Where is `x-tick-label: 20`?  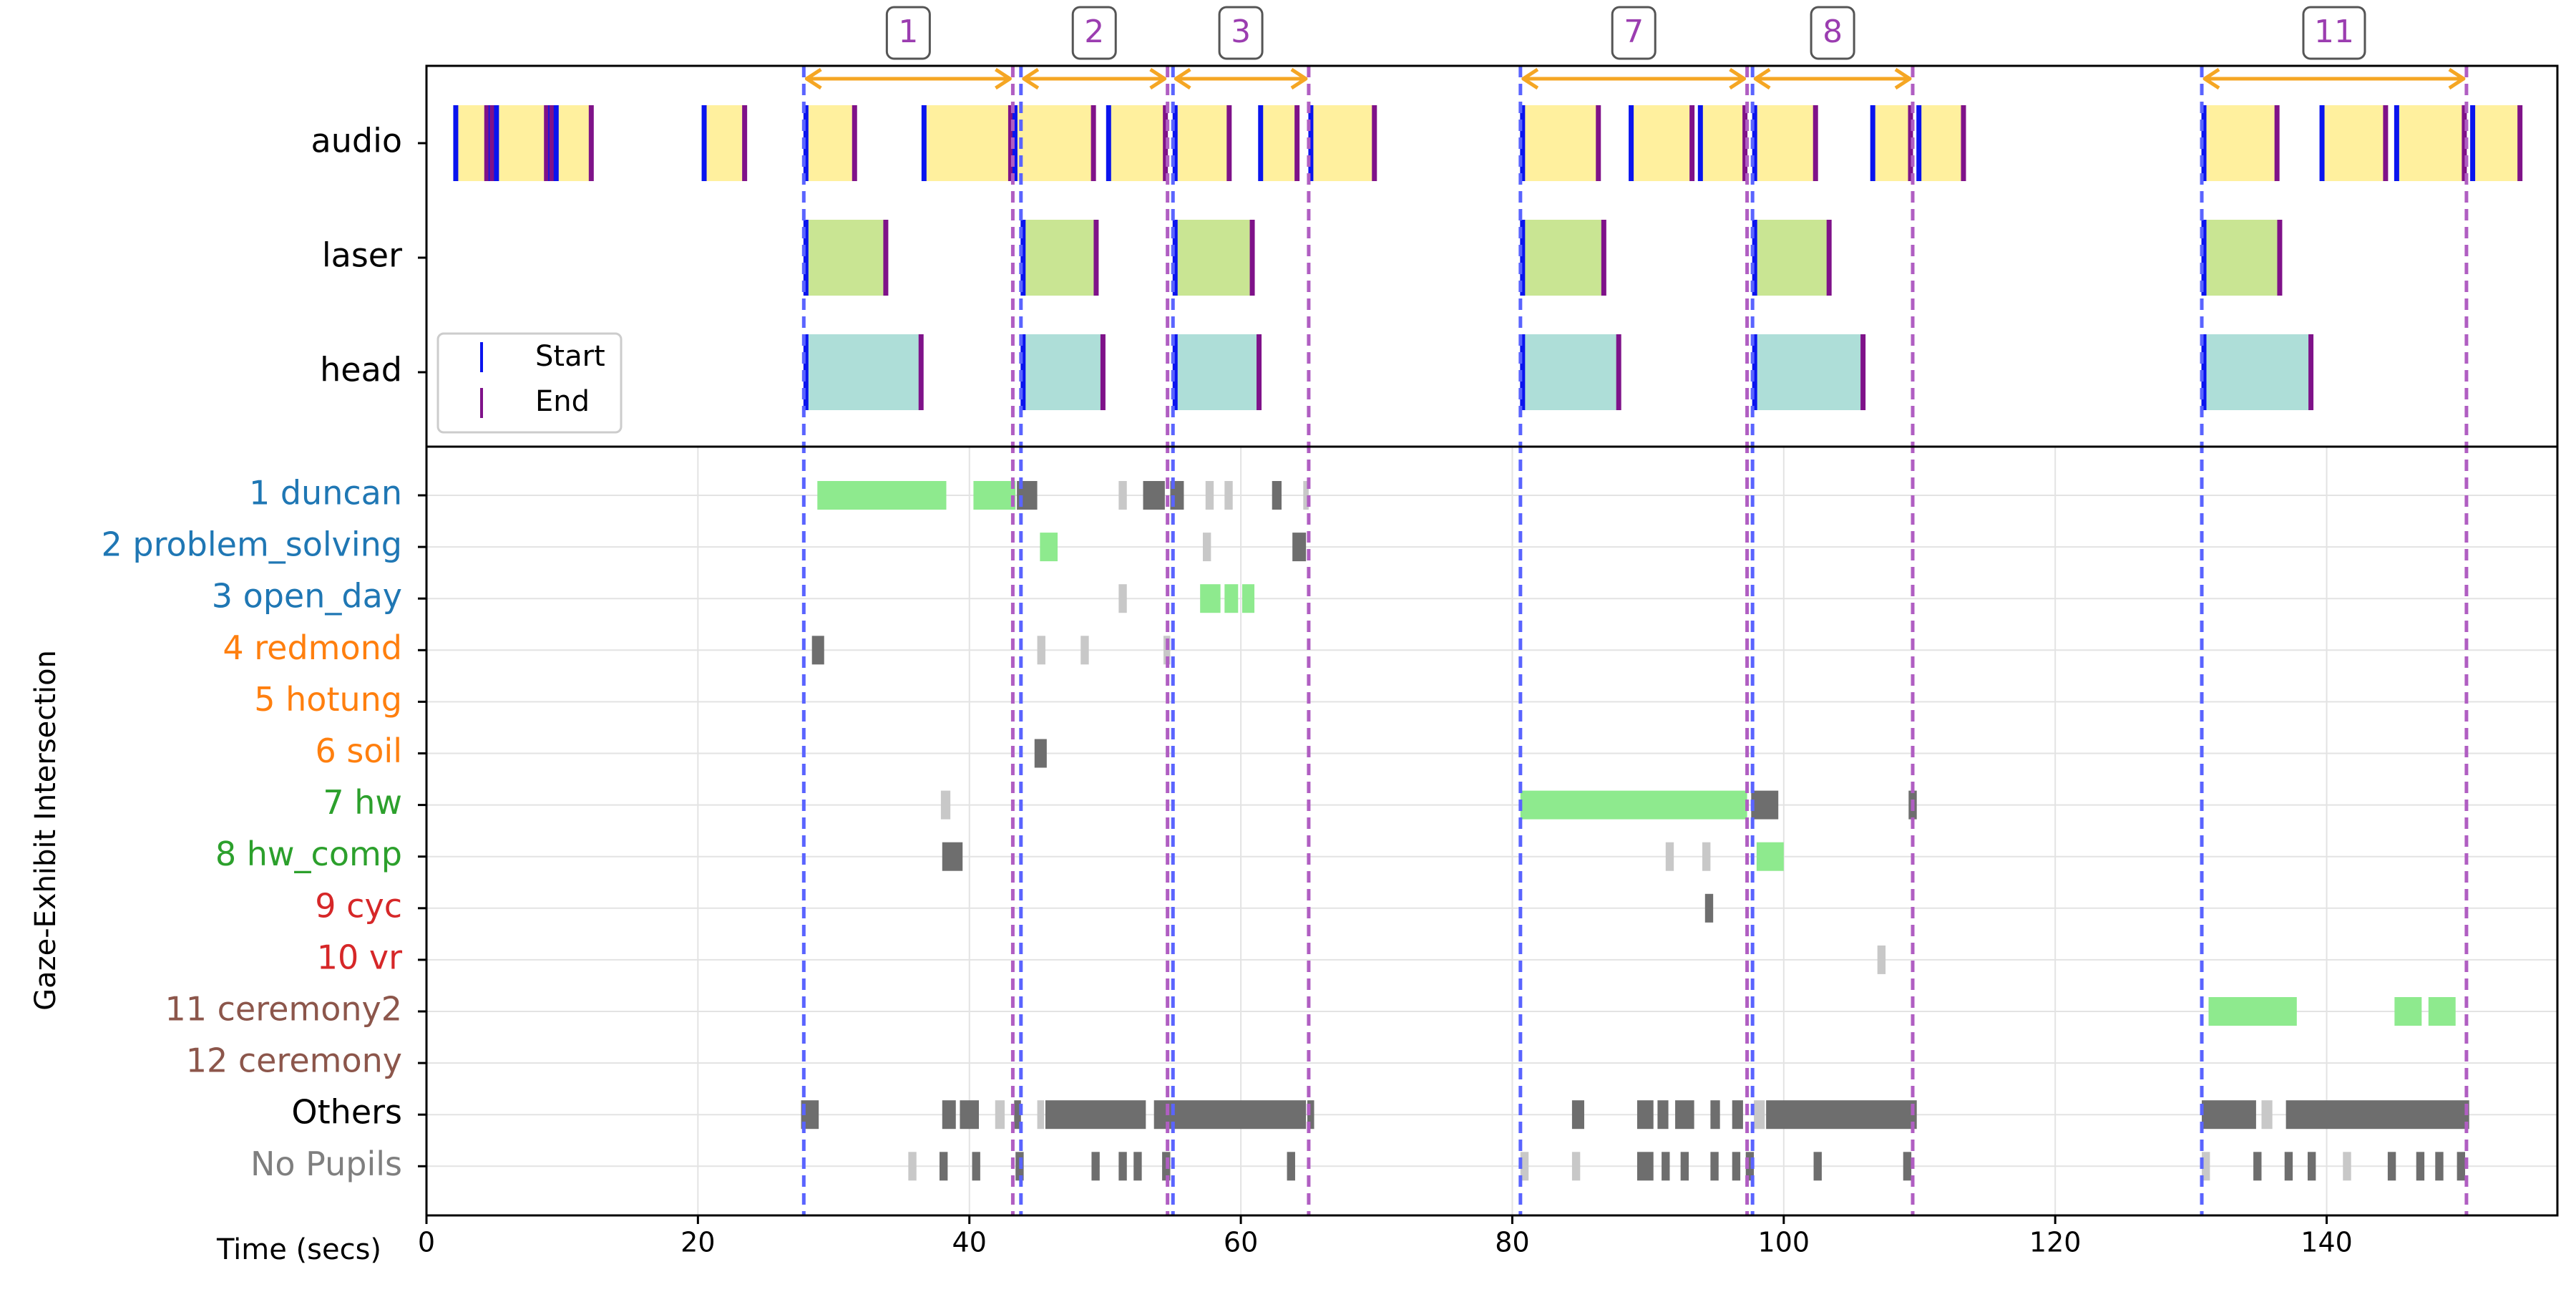
x-tick-label: 20 is located at coordinates (697, 1242).